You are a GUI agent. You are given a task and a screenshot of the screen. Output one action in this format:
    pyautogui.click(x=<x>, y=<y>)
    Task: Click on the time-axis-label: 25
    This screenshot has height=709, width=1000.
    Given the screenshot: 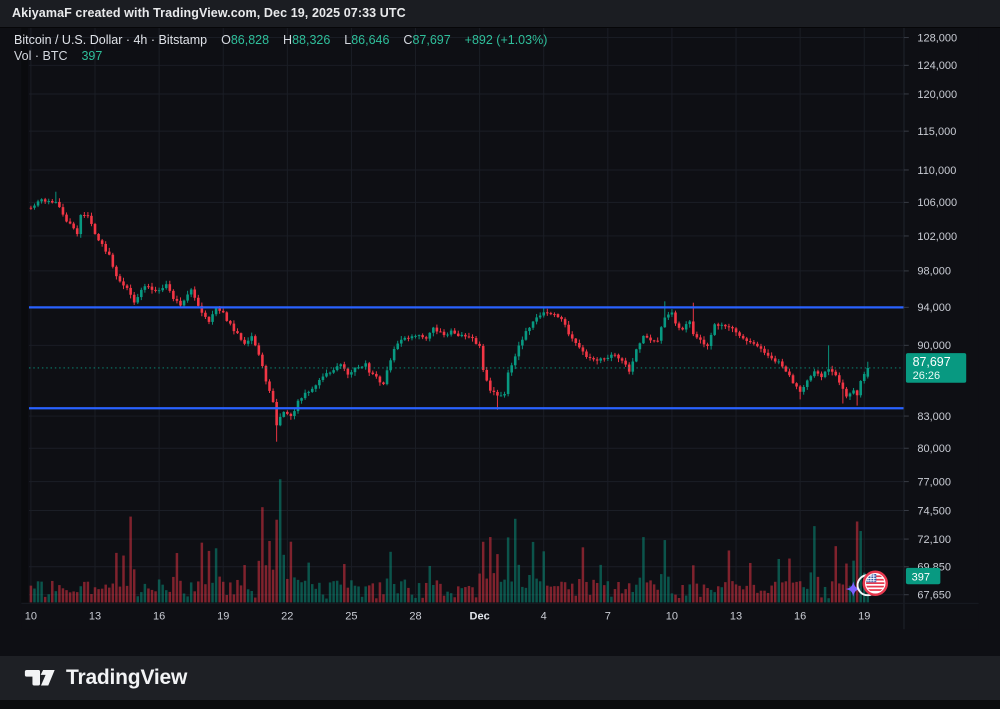 What is the action you would take?
    pyautogui.click(x=351, y=617)
    